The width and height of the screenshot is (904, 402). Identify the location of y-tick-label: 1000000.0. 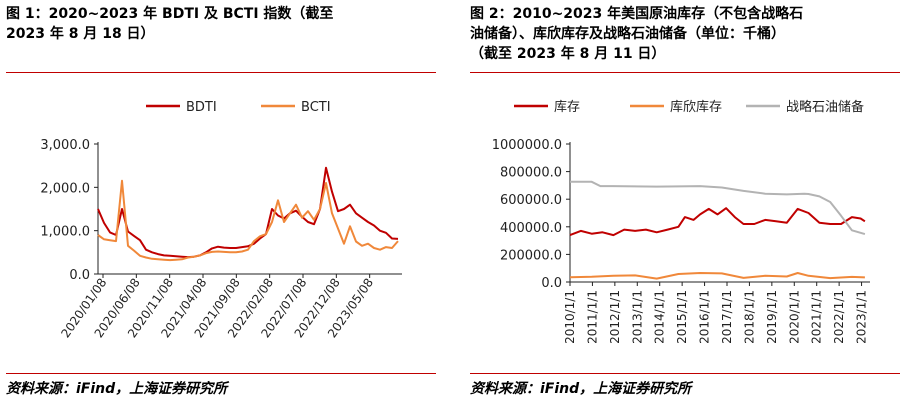
(527, 145).